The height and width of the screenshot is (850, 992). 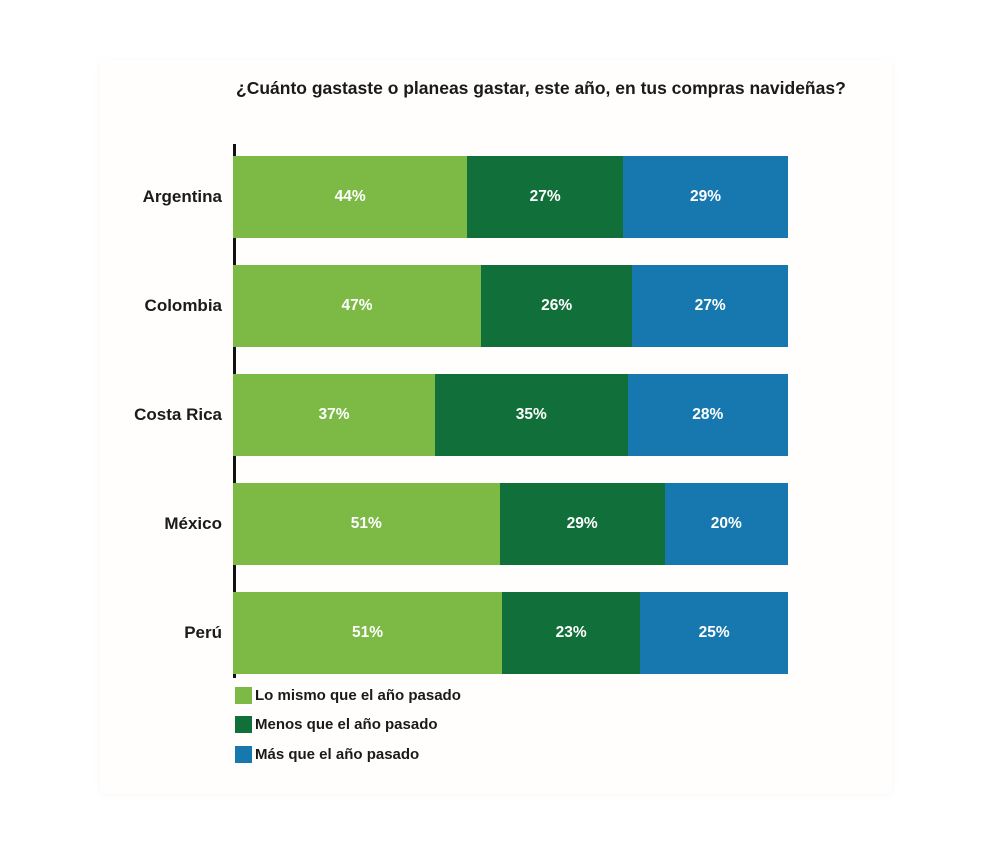 I want to click on legend-item: Lo mismo que el año pasado, so click(x=348, y=695).